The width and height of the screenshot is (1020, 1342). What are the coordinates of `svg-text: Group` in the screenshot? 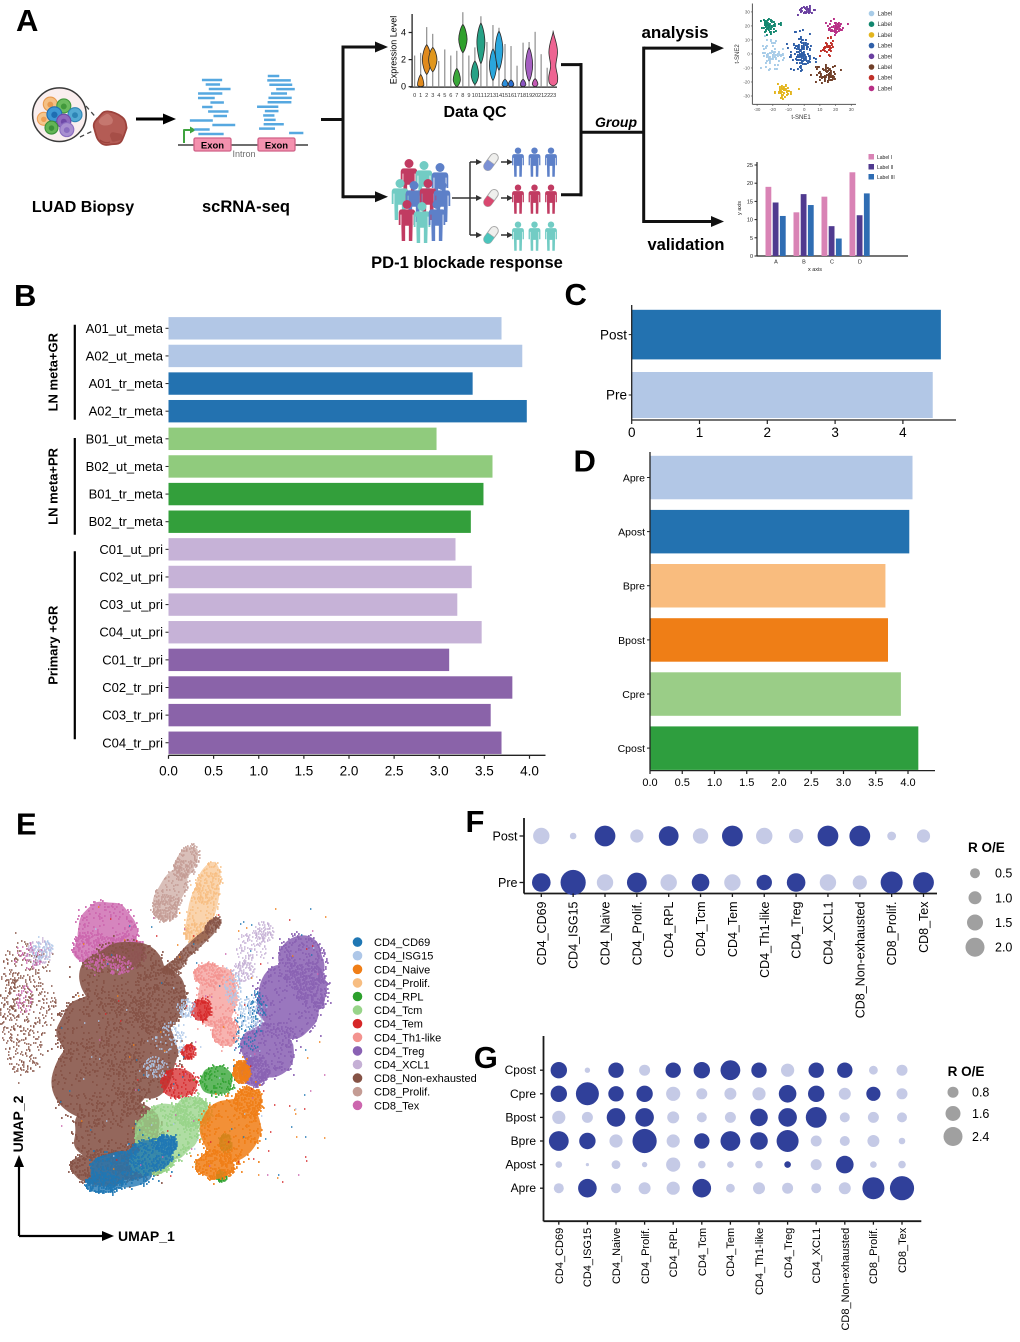 It's located at (616, 122).